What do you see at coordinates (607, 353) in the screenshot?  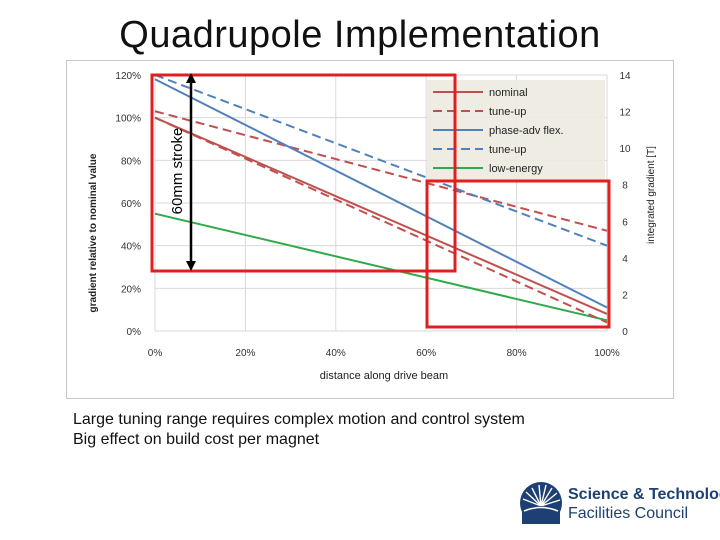 I see `x-tick-label: 100%` at bounding box center [607, 353].